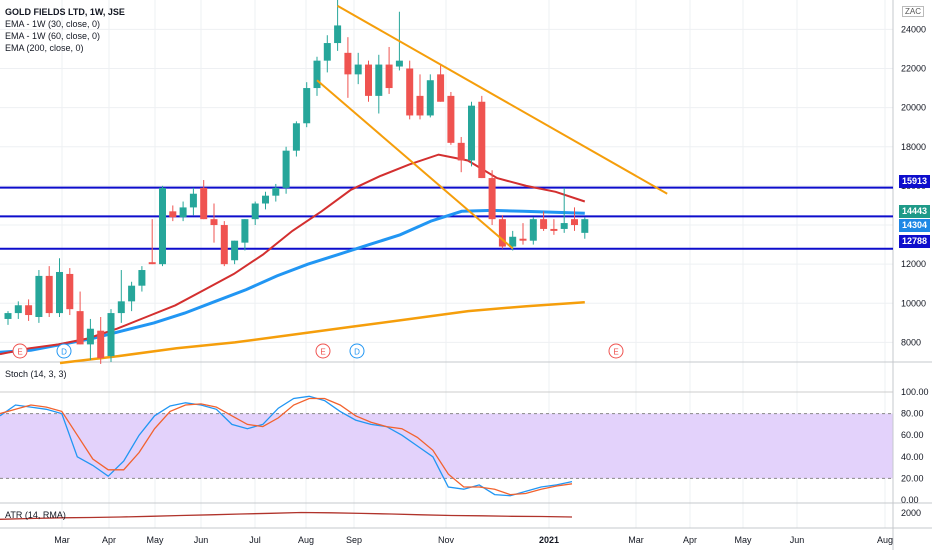  What do you see at coordinates (911, 513) in the screenshot?
I see `atr-tick-label: 2000` at bounding box center [911, 513].